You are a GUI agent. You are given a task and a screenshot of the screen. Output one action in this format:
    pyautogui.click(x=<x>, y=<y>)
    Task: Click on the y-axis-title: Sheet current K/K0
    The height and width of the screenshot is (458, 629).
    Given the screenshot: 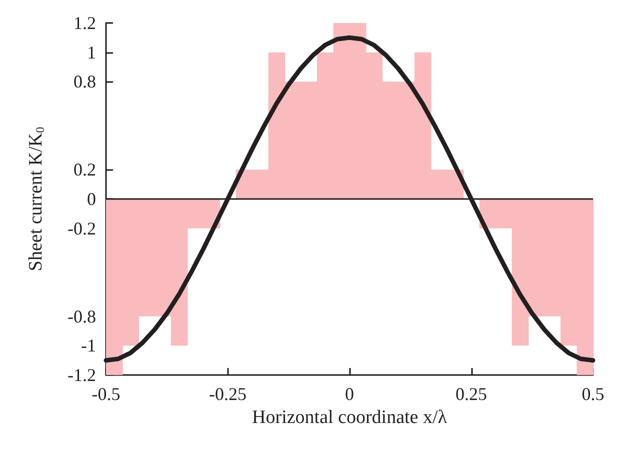 What is the action you would take?
    pyautogui.click(x=36, y=199)
    